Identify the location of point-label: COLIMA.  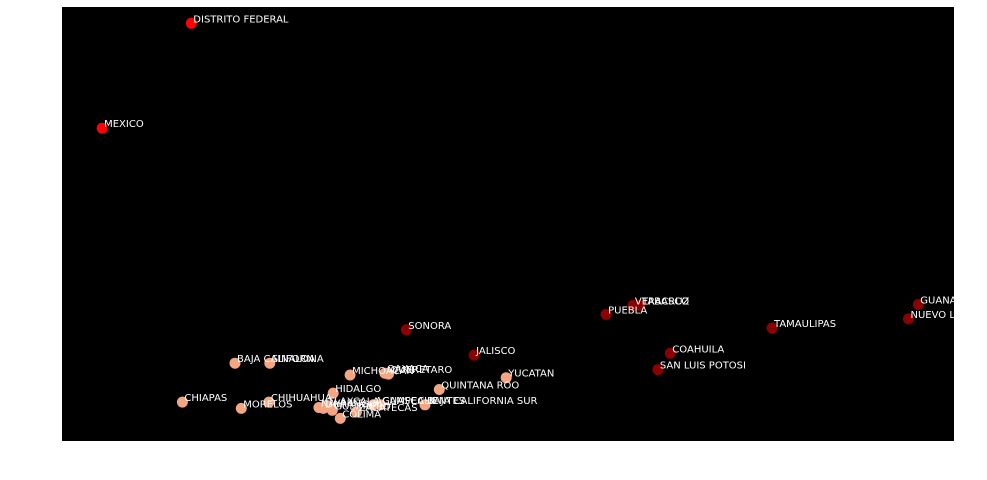
(361, 414).